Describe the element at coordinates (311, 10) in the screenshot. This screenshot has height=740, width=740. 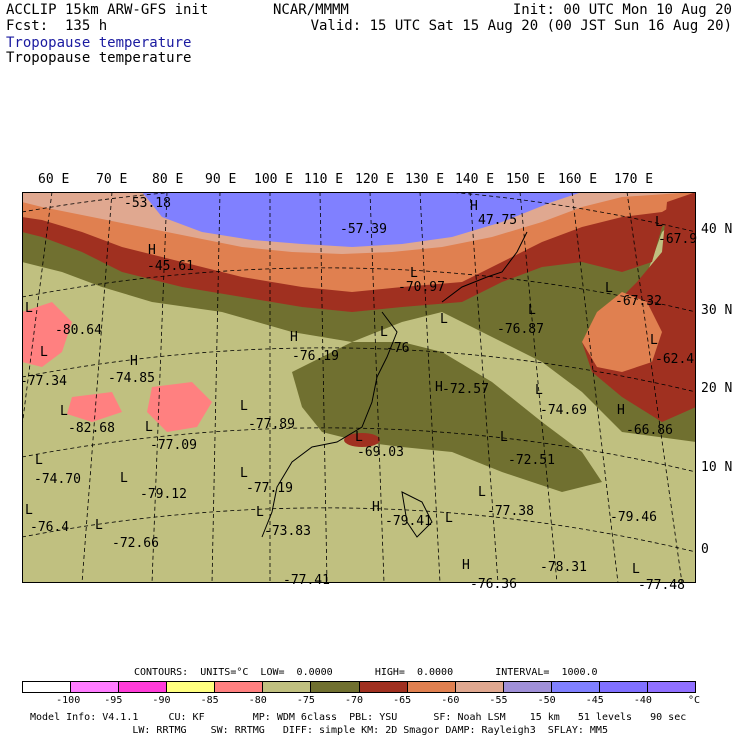
I see `center-label: NCAR/MMMM` at that location.